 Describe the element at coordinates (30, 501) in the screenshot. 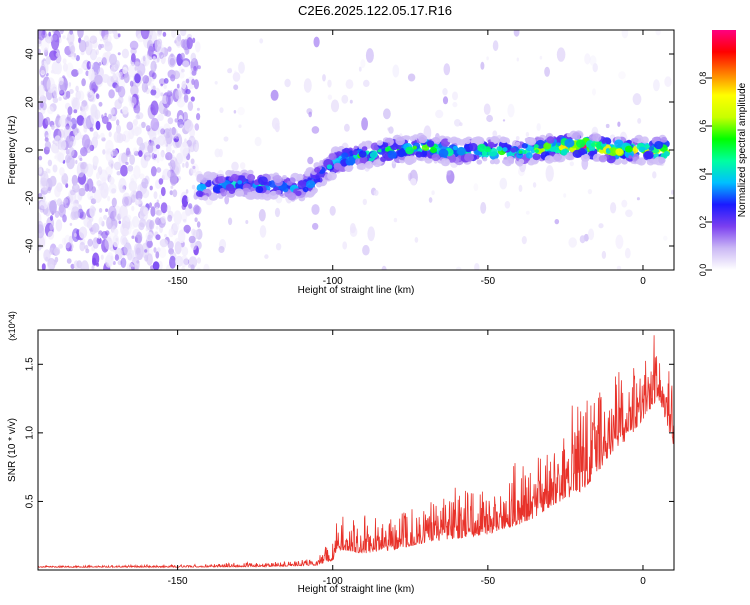

I see `y-tick-label: 0.5` at that location.